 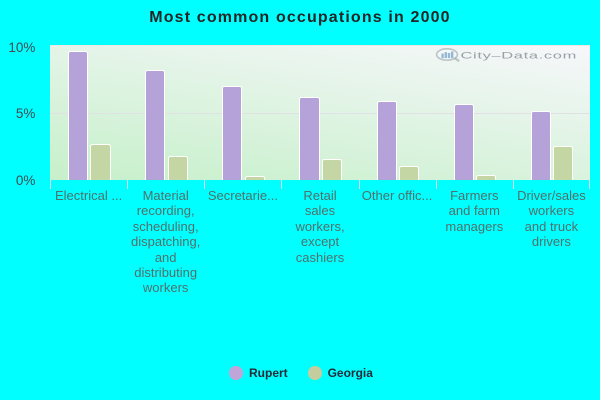 What do you see at coordinates (519, 55) in the screenshot?
I see `svg-text: City–Data.com` at bounding box center [519, 55].